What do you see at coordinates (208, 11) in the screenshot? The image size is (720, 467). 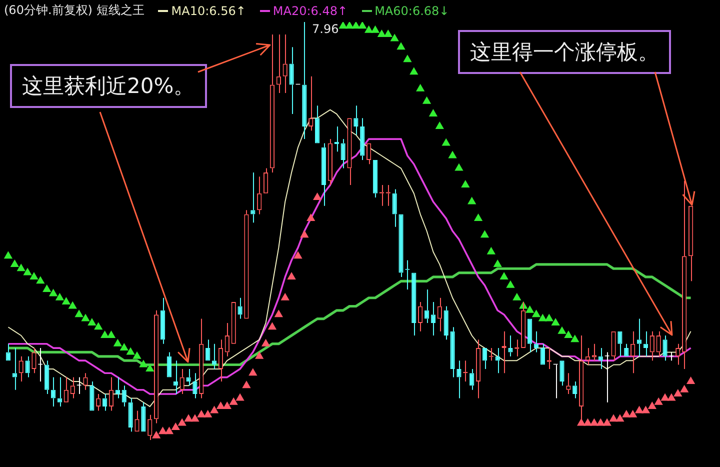 I see `legend-label: MA10:6.56↑` at bounding box center [208, 11].